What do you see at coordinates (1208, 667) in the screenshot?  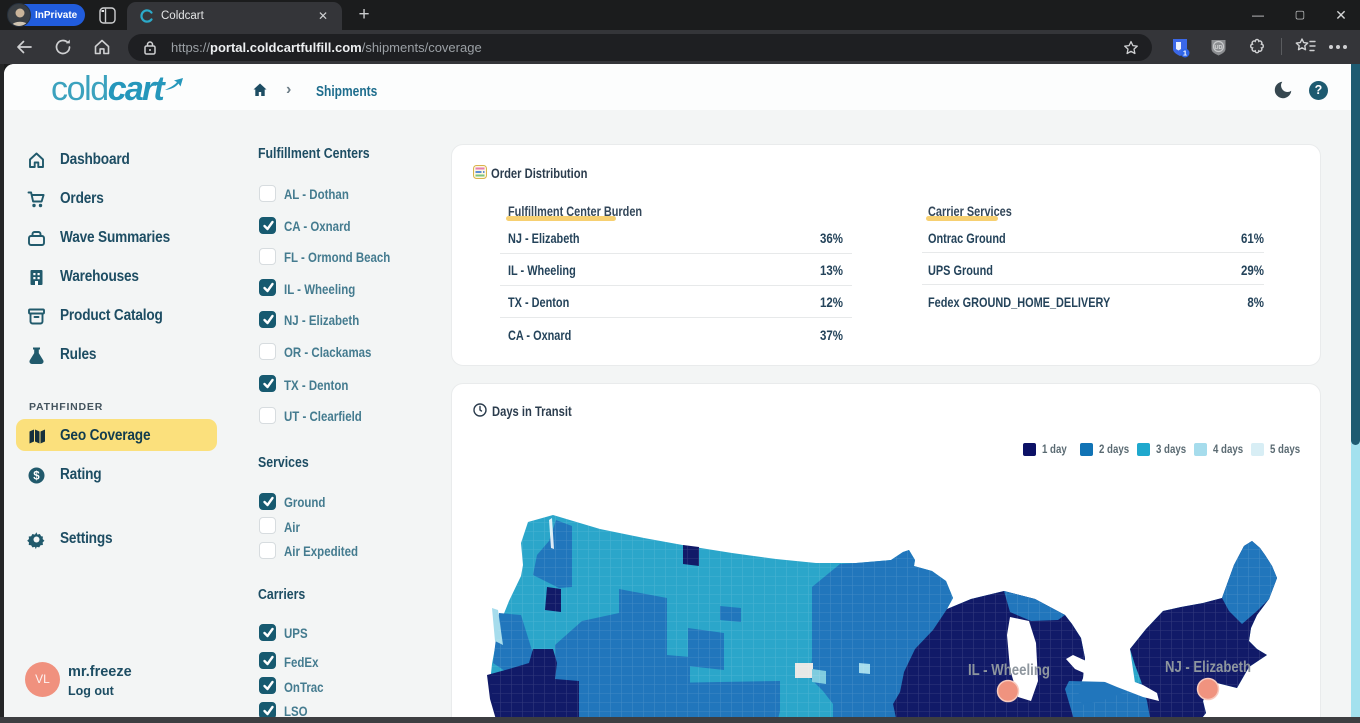 I see `svg-text: NJ - Elizabeth` at bounding box center [1208, 667].